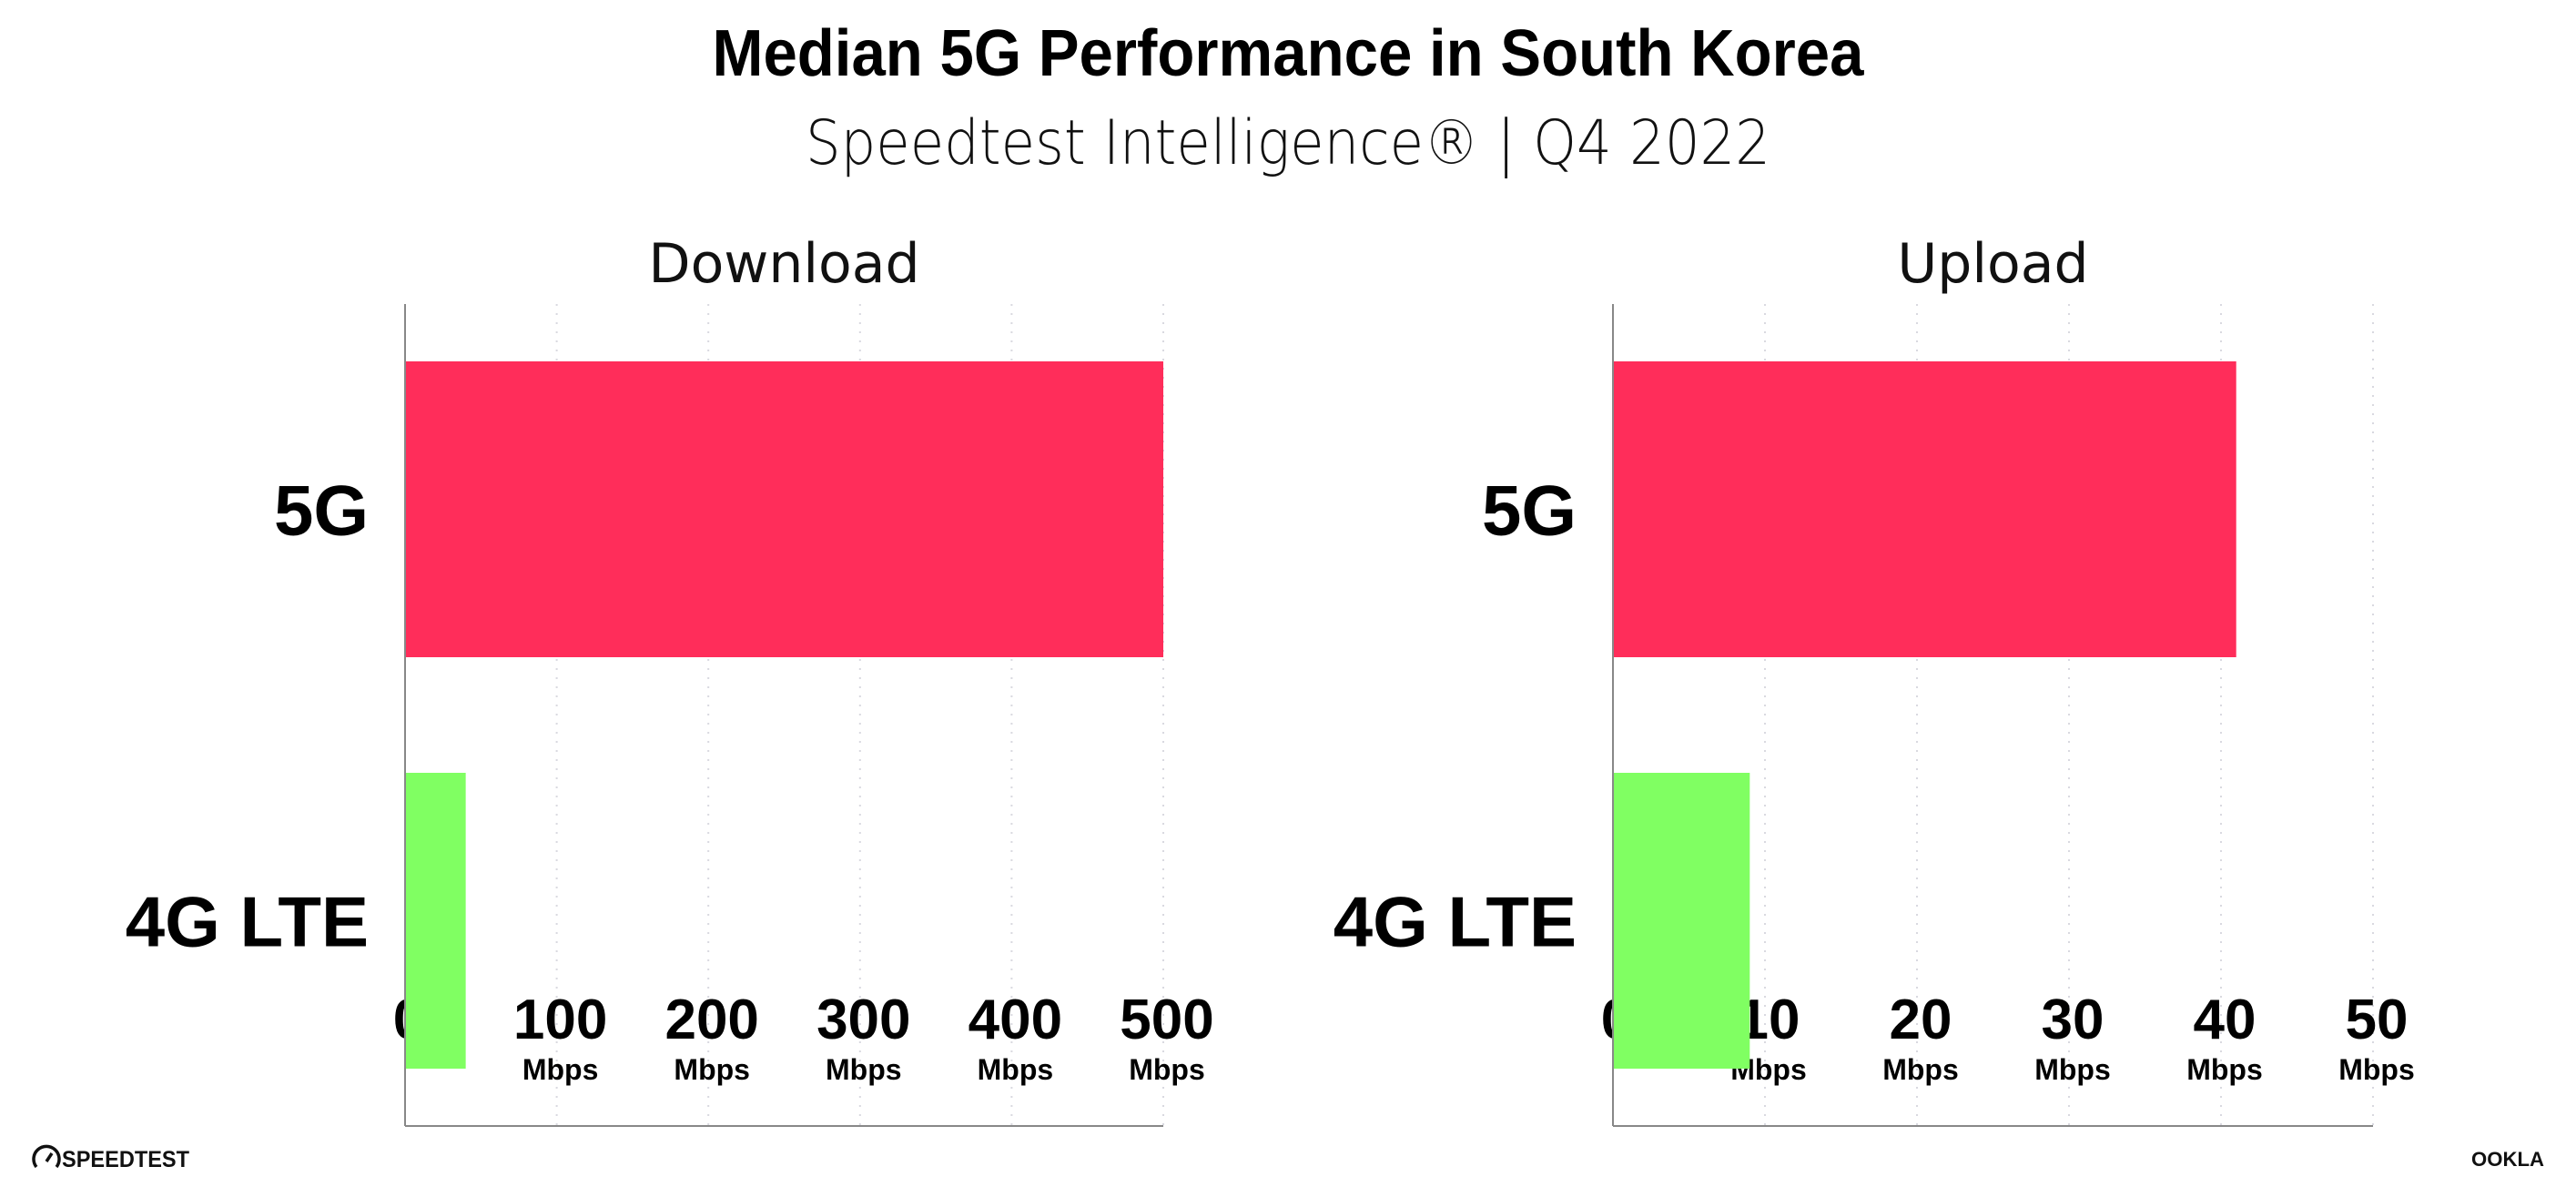 This screenshot has height=1197, width=2576. I want to click on tick-label: 40, so click(2225, 1020).